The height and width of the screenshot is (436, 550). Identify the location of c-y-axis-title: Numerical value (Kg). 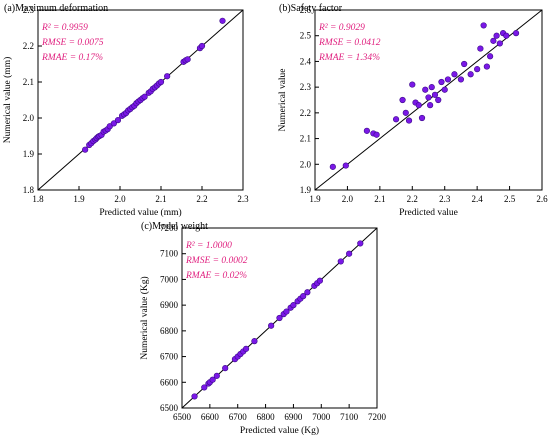
(144, 317).